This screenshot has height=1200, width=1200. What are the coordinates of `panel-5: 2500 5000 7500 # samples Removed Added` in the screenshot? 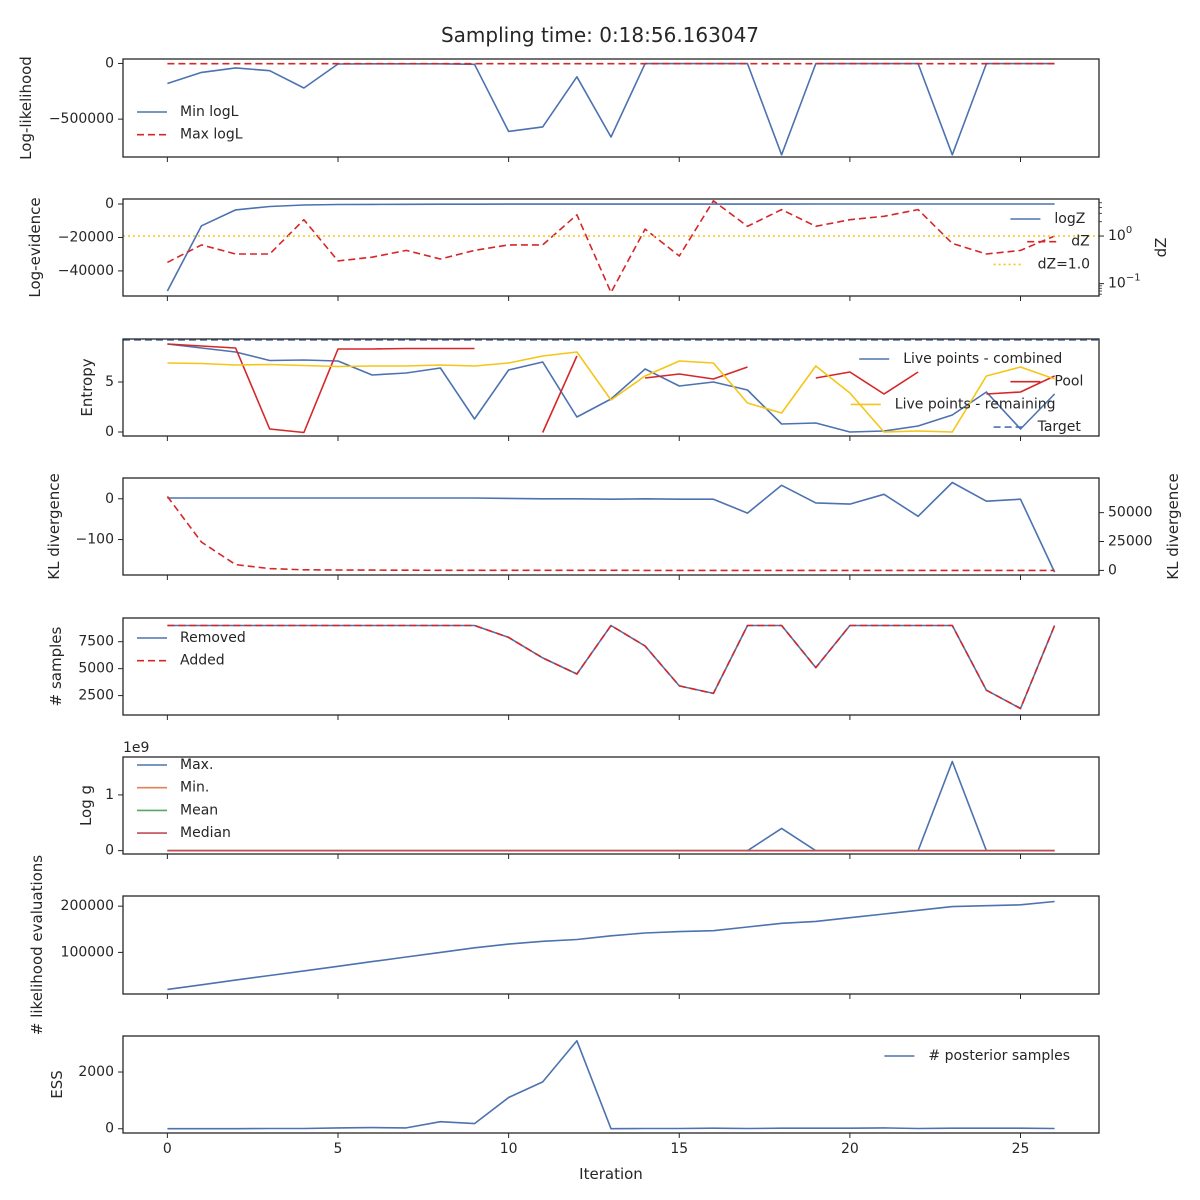 It's located at (573, 668).